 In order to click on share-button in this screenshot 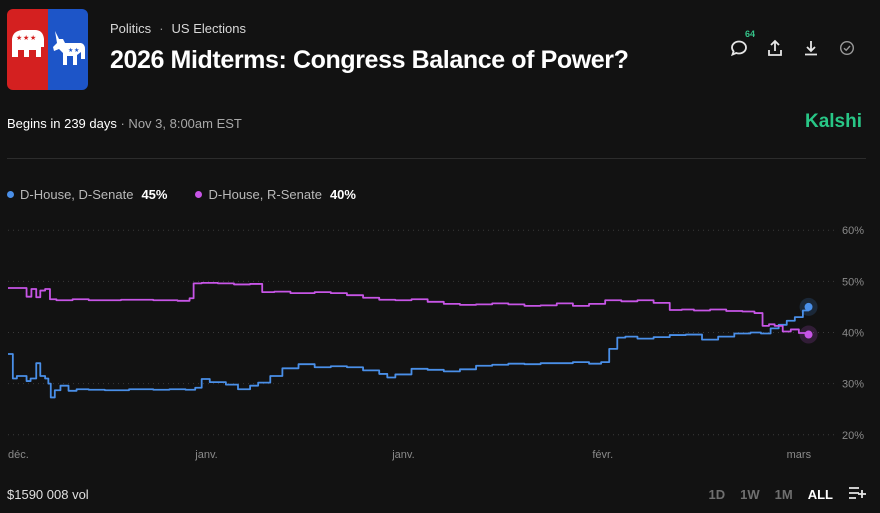, I will do `click(775, 48)`.